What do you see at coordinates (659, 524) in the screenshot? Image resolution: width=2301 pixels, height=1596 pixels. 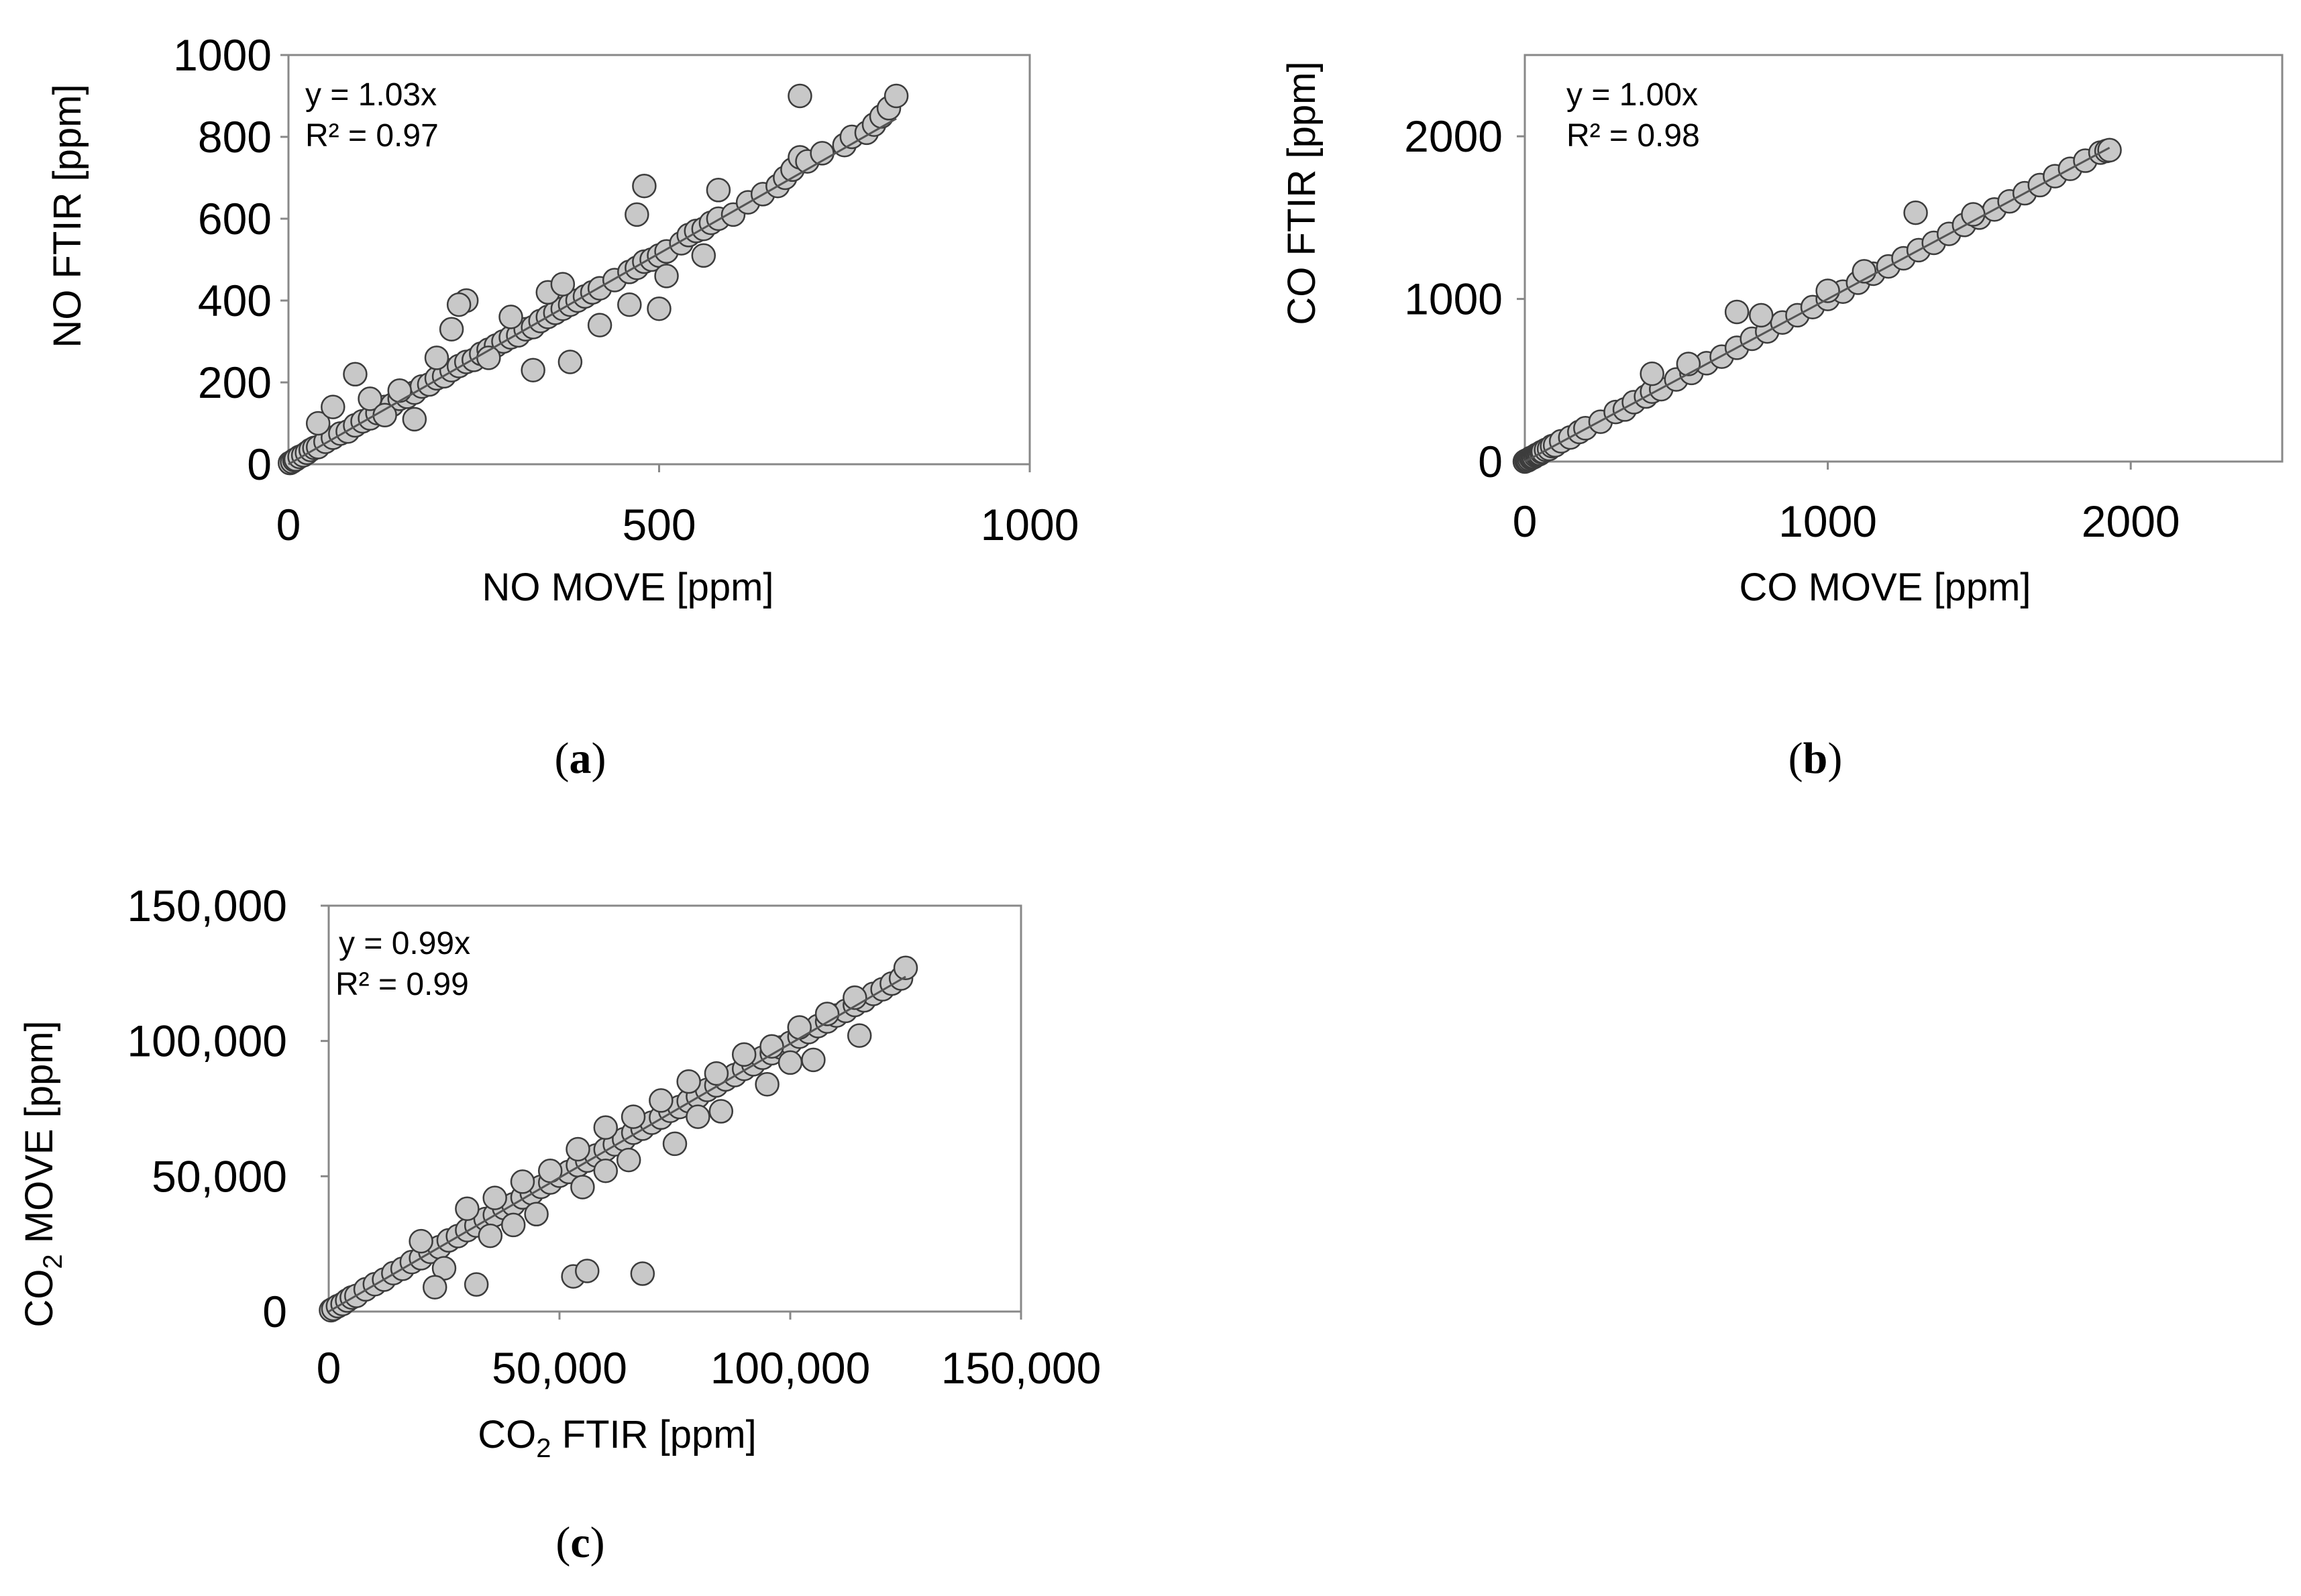 I see `x-tick-label: 500` at bounding box center [659, 524].